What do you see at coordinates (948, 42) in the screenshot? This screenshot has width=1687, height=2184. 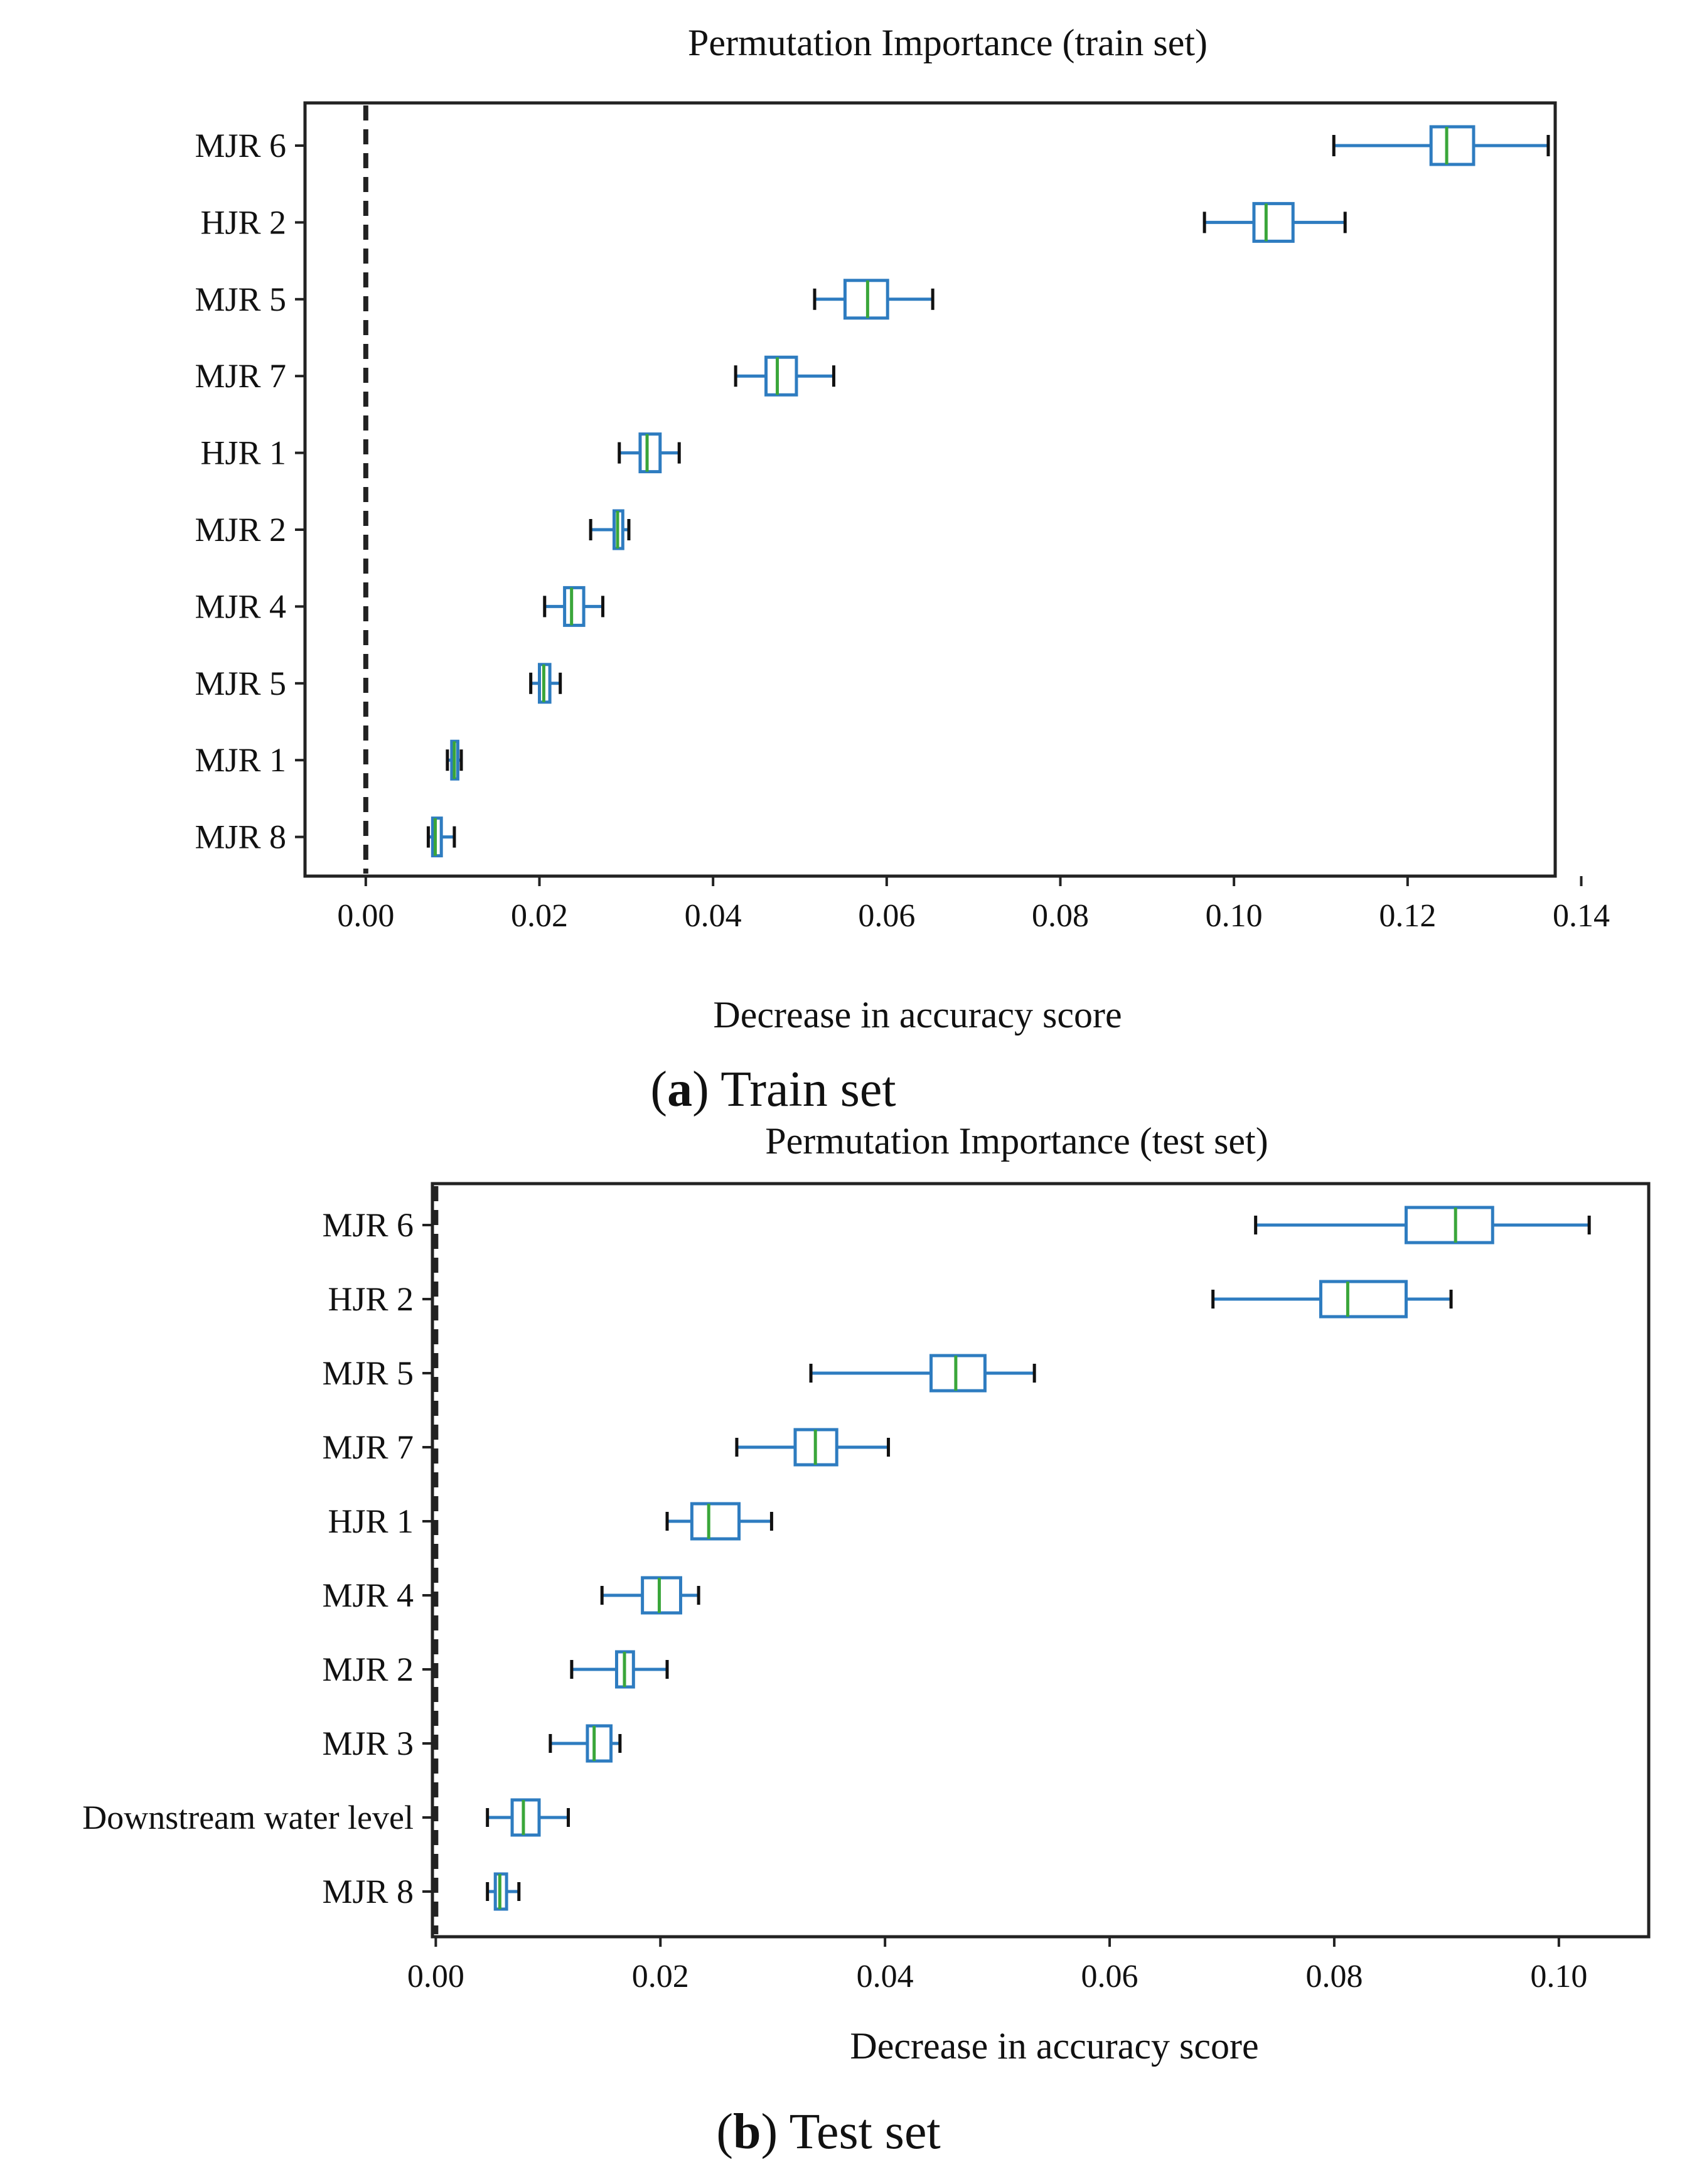 I see `train-chart-title: Permutation Importance (train set)` at bounding box center [948, 42].